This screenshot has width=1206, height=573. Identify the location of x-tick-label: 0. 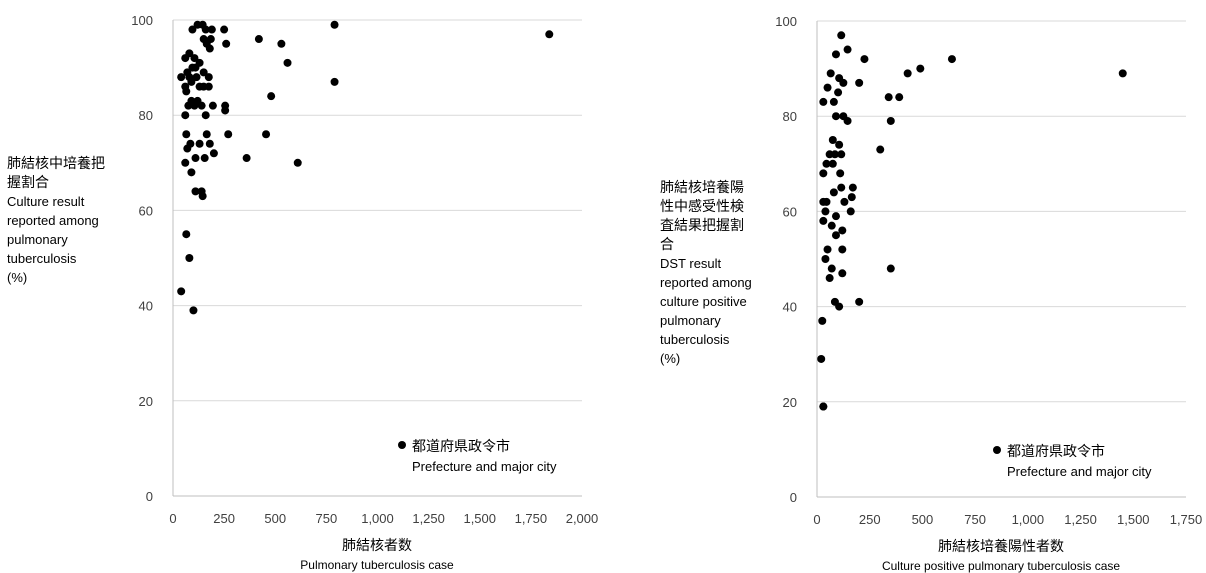
(172, 518).